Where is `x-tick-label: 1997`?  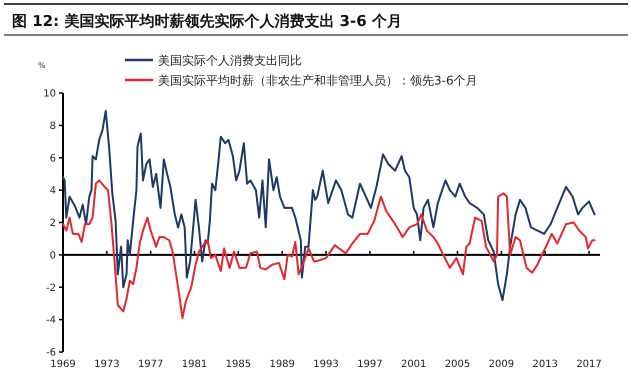
x-tick-label: 1997 is located at coordinates (370, 364).